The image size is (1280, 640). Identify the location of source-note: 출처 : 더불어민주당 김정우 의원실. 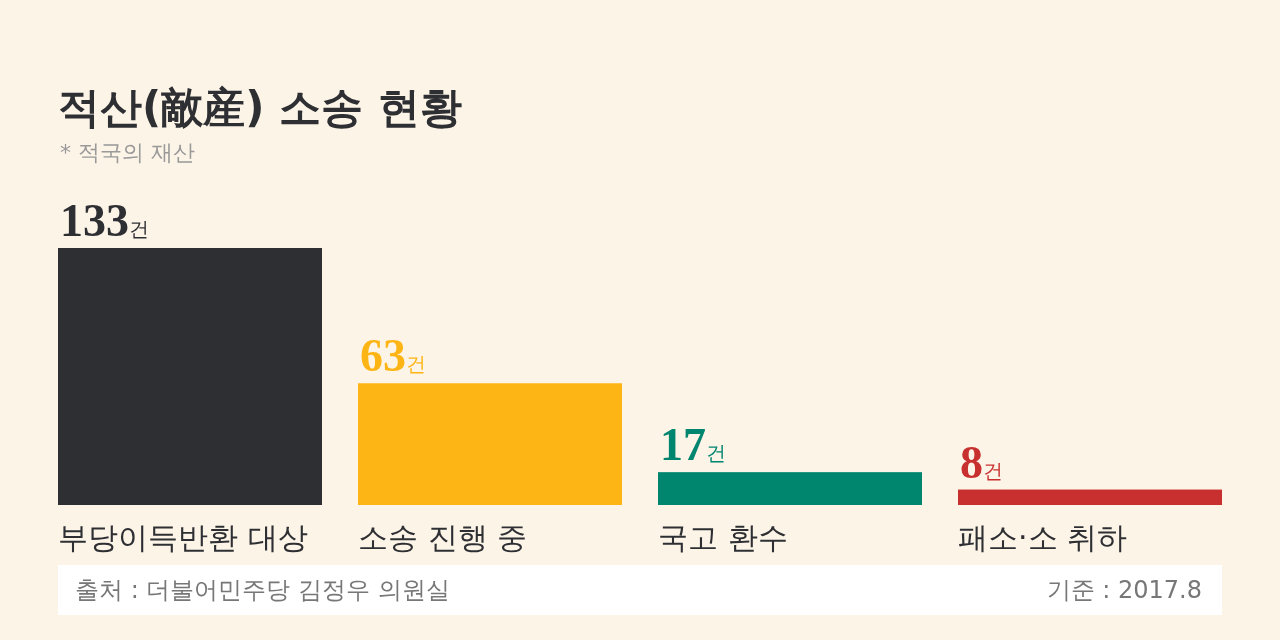
(262, 590).